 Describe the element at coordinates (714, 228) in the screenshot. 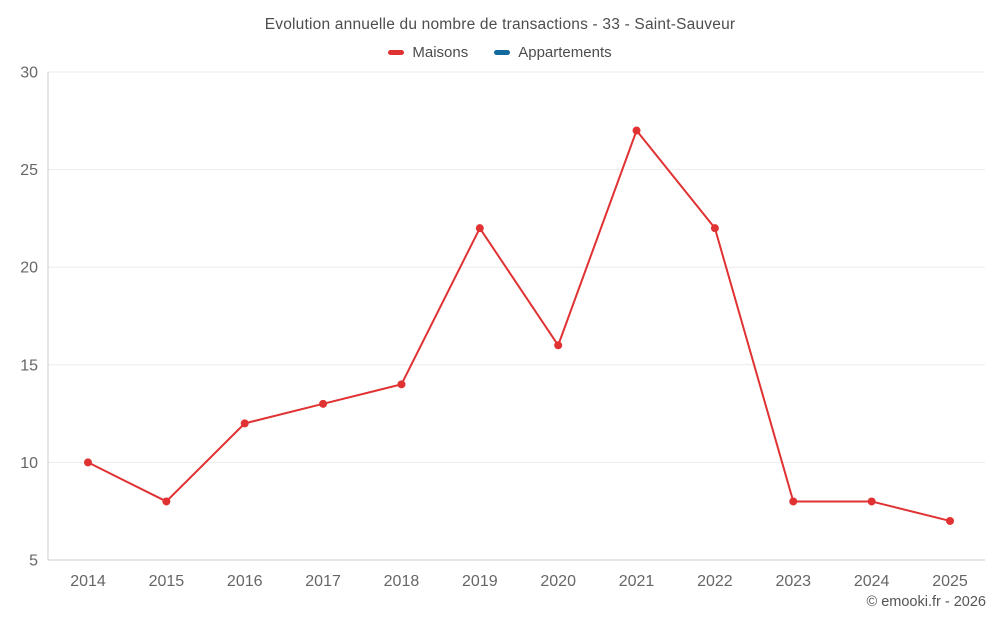

I see `data-point-maisons-2022` at that location.